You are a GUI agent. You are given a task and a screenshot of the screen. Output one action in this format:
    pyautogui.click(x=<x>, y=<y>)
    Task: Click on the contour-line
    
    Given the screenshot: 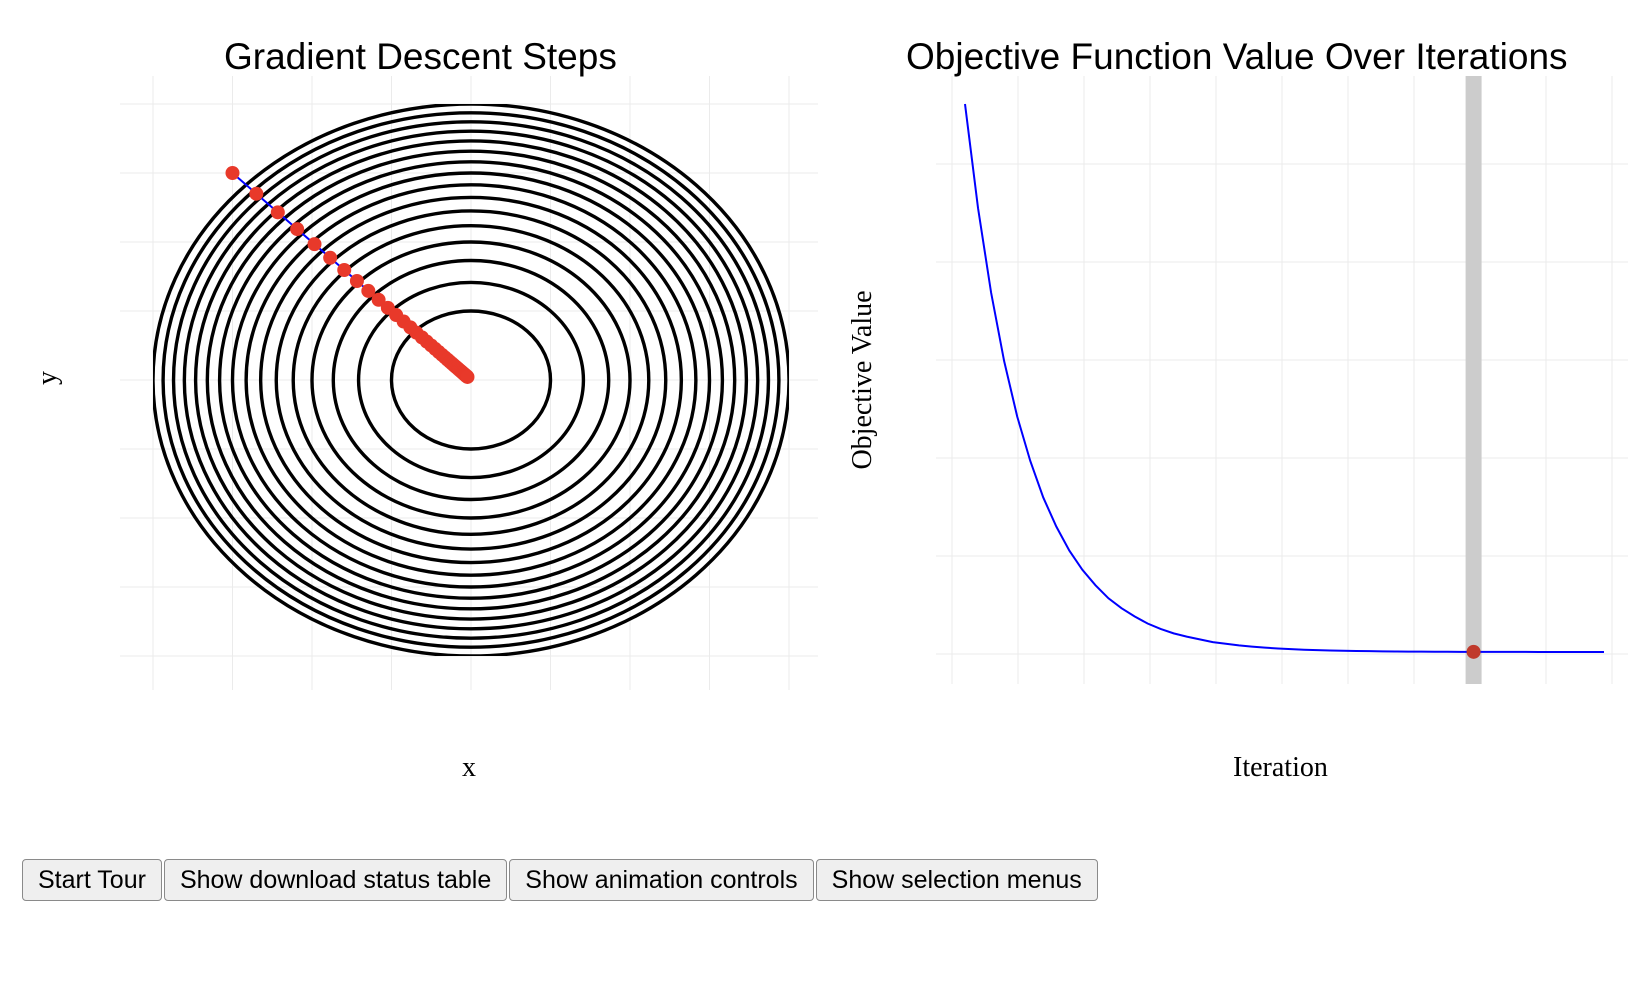 What is the action you would take?
    pyautogui.click(x=471, y=380)
    